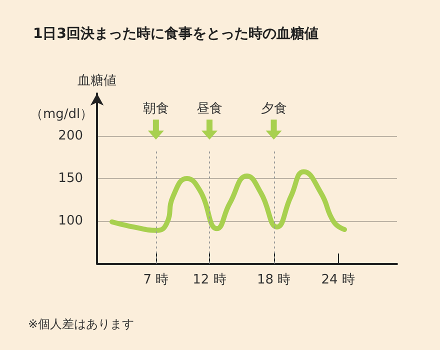 The height and width of the screenshot is (350, 440). Describe the element at coordinates (70, 221) in the screenshot. I see `y-tick-label: 100` at that location.